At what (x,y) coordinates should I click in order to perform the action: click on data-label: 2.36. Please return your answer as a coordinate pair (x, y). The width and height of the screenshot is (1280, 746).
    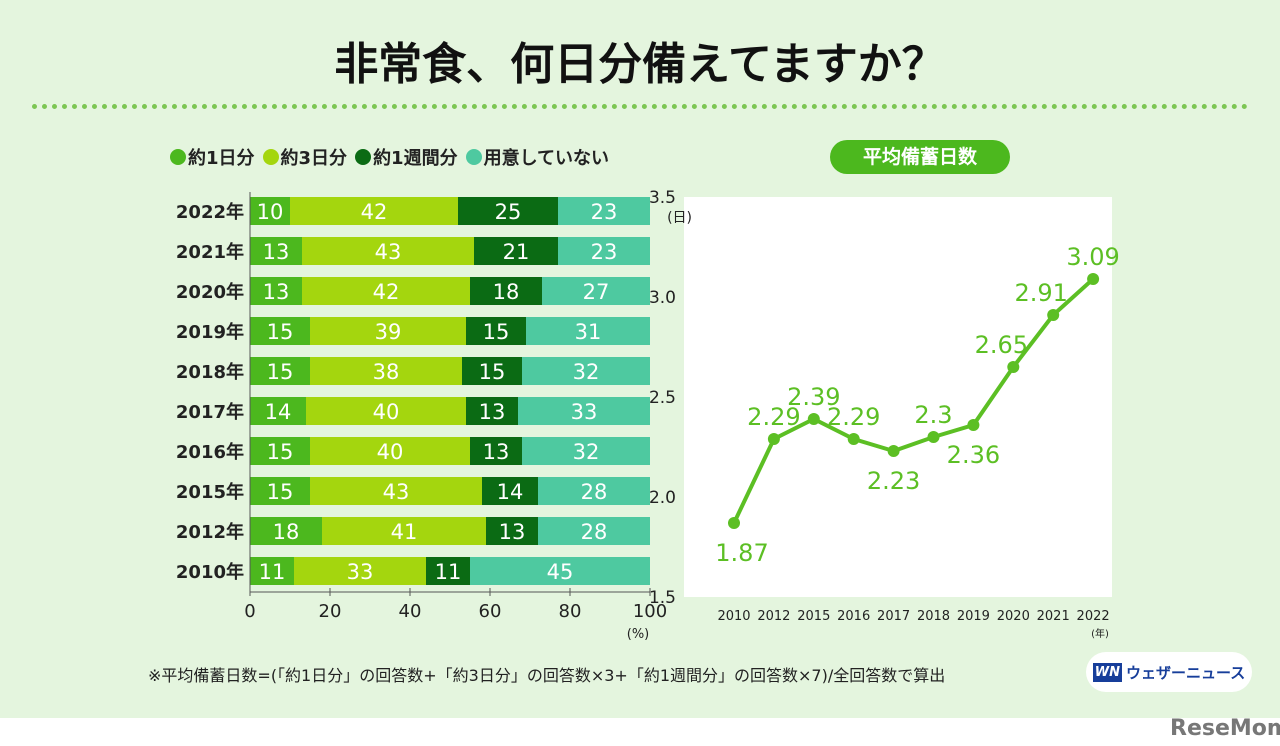
    Looking at the image, I should click on (973, 455).